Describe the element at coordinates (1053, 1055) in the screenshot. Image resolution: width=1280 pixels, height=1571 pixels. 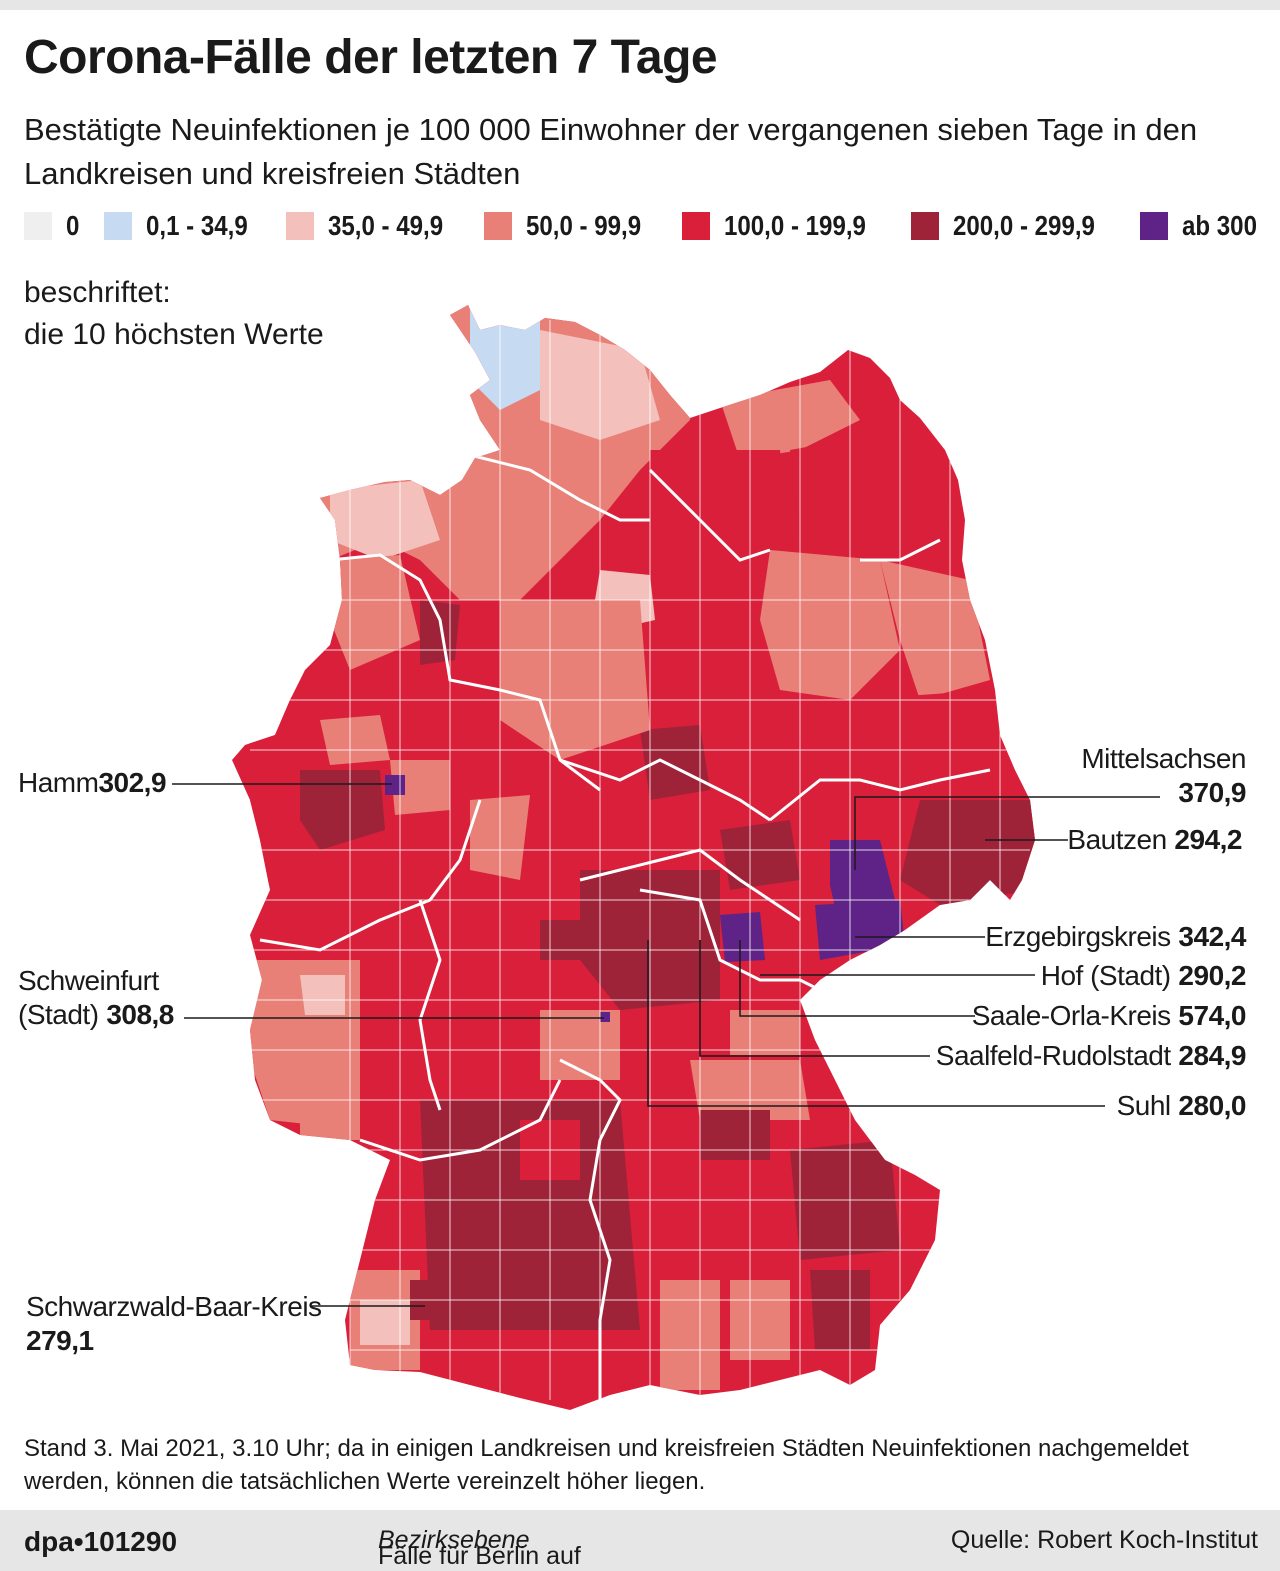
I see `label-saalfeld-name: Saalfeld-Rudolstadt` at that location.